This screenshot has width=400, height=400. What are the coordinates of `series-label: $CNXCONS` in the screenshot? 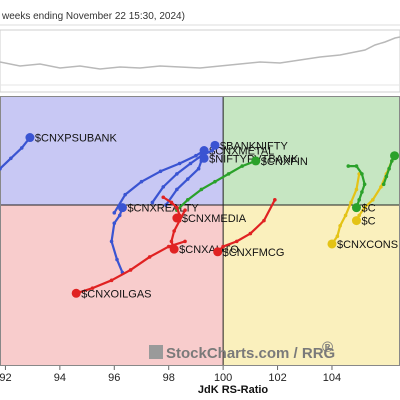 It's located at (367, 245).